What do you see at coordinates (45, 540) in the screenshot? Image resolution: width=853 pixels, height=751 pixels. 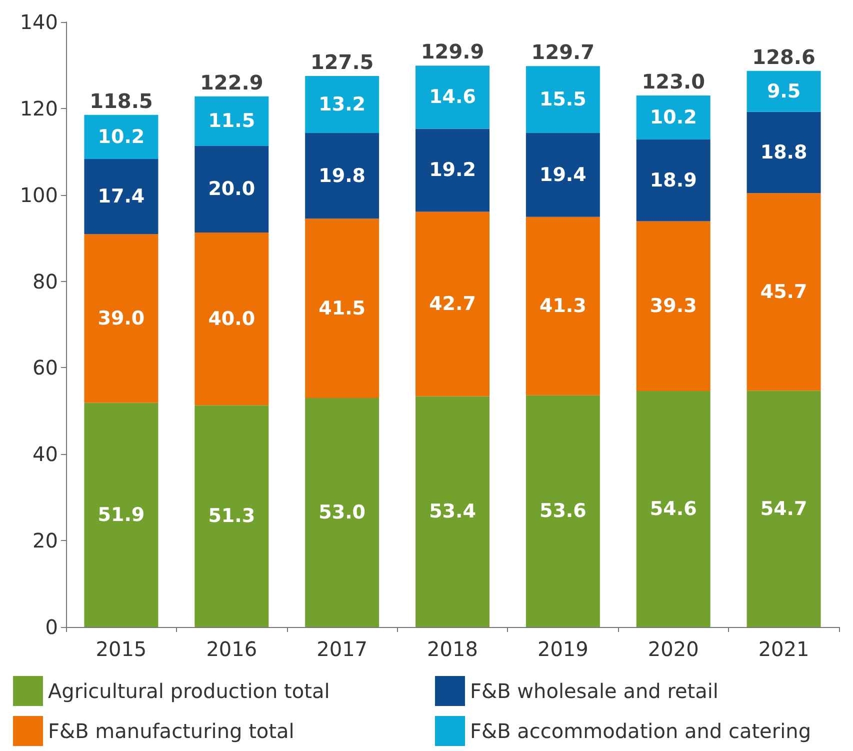 I see `y-tick-label: 20` at bounding box center [45, 540].